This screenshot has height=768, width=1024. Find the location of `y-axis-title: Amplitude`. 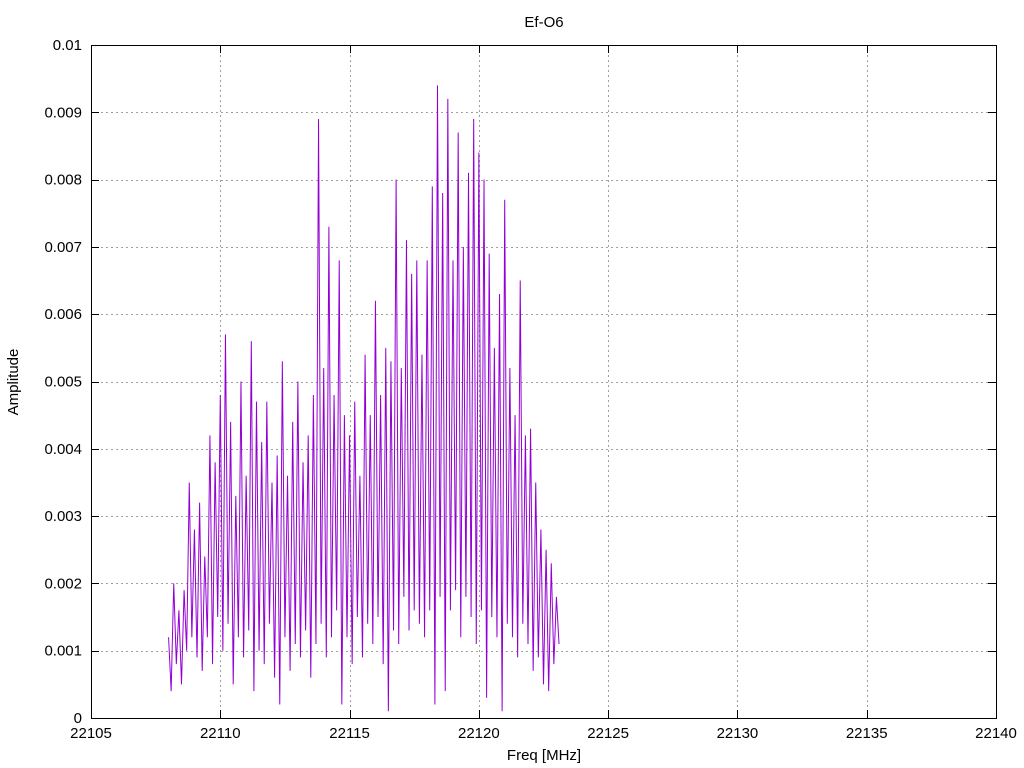

y-axis-title: Amplitude is located at coordinates (13, 382).